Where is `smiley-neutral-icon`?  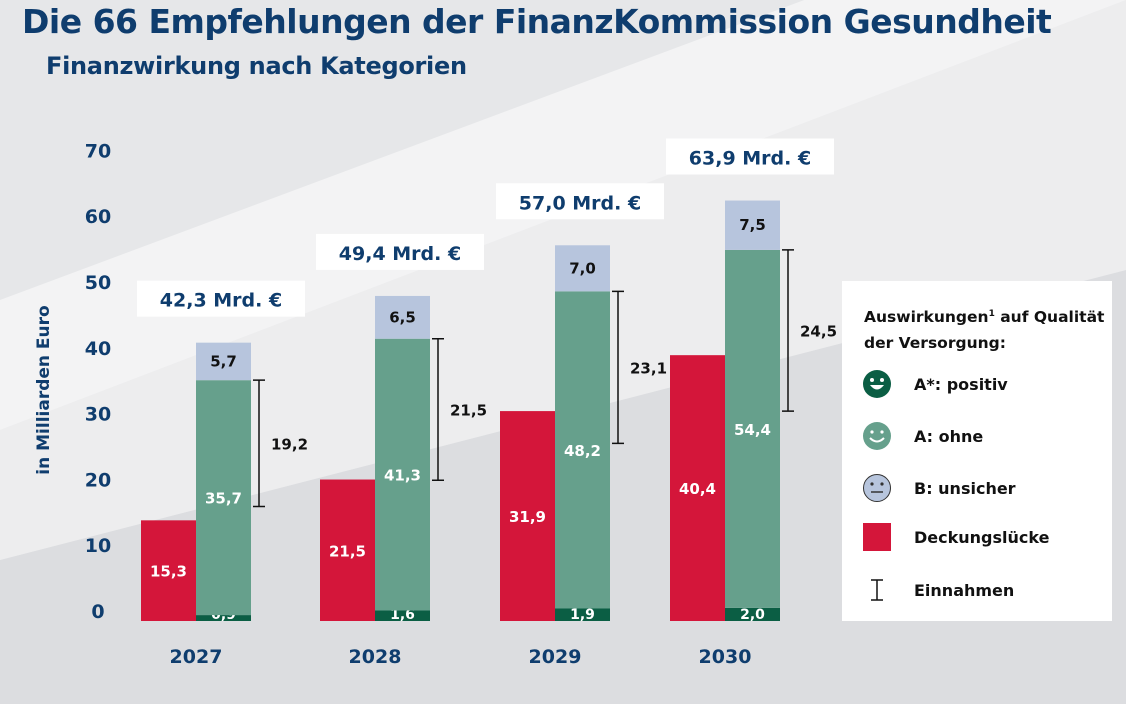 smiley-neutral-icon is located at coordinates (877, 488).